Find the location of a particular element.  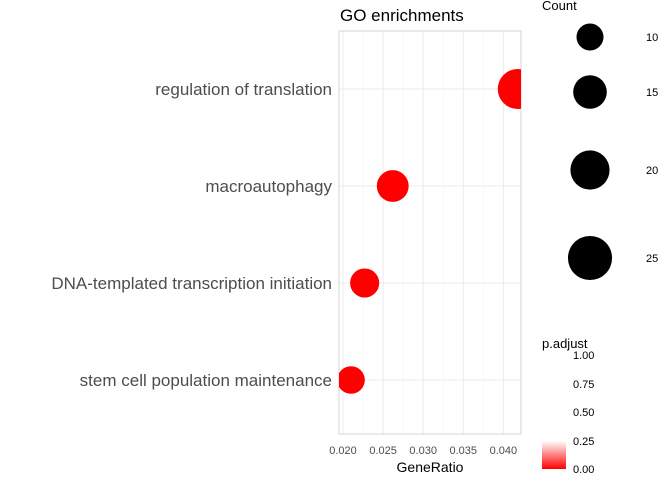

chart-title: GO enrichments is located at coordinates (402, 15).